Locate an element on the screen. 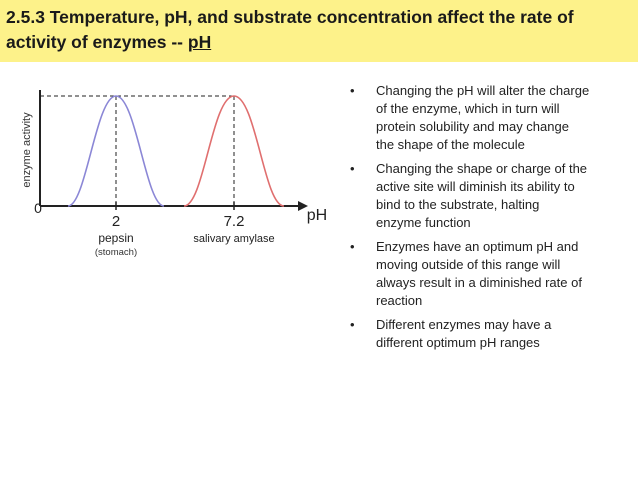  bullet-text-line: active site will diminish its ability to is located at coordinates (475, 186).